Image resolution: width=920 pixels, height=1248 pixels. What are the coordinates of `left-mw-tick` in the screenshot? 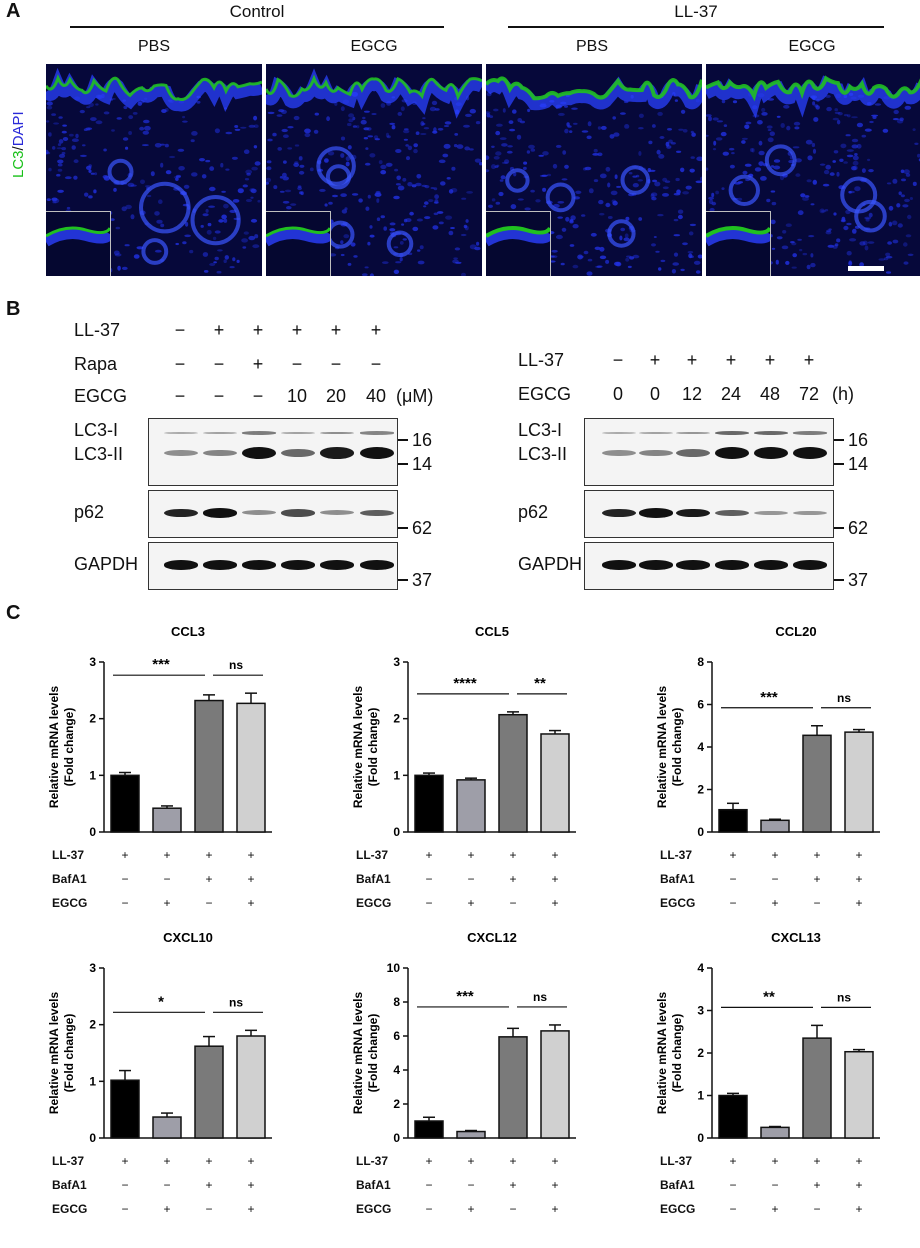 It's located at (403, 440).